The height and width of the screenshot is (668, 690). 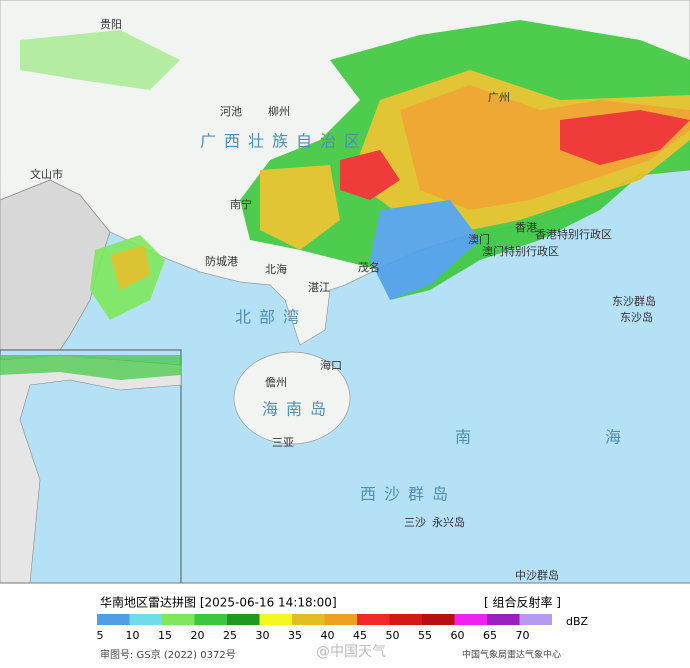 What do you see at coordinates (279, 111) in the screenshot?
I see `place-label: 柳州` at bounding box center [279, 111].